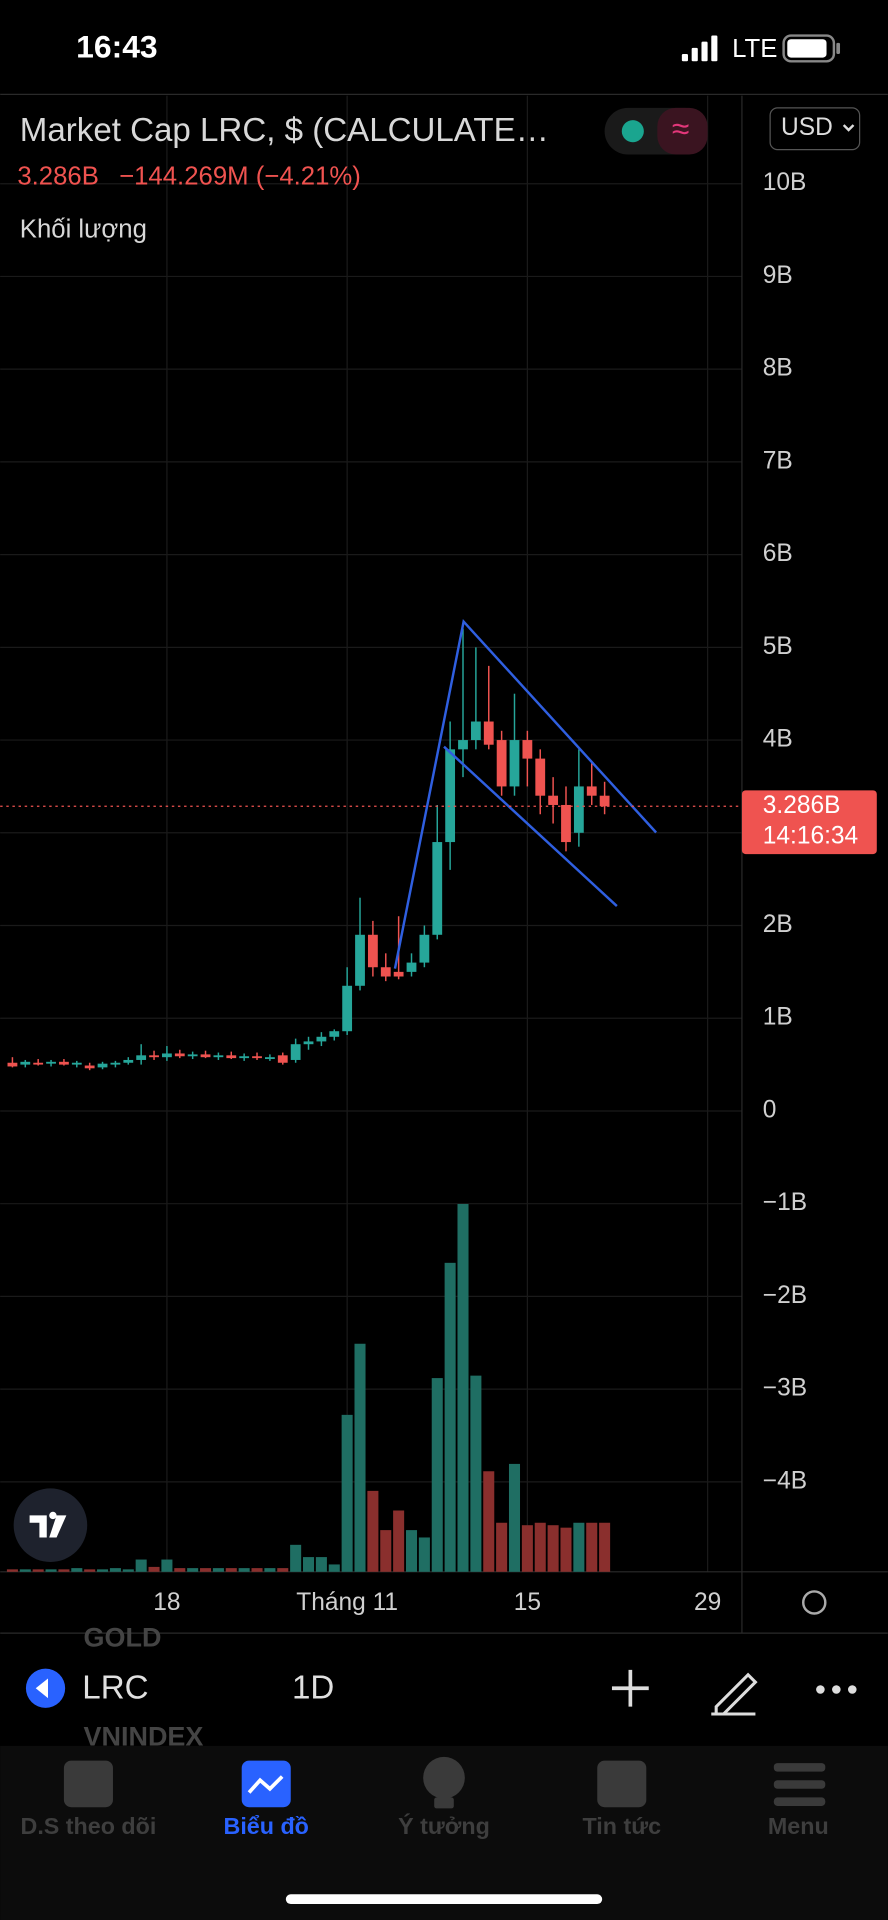 Image resolution: width=888 pixels, height=1920 pixels. I want to click on home-indicator, so click(444, 1899).